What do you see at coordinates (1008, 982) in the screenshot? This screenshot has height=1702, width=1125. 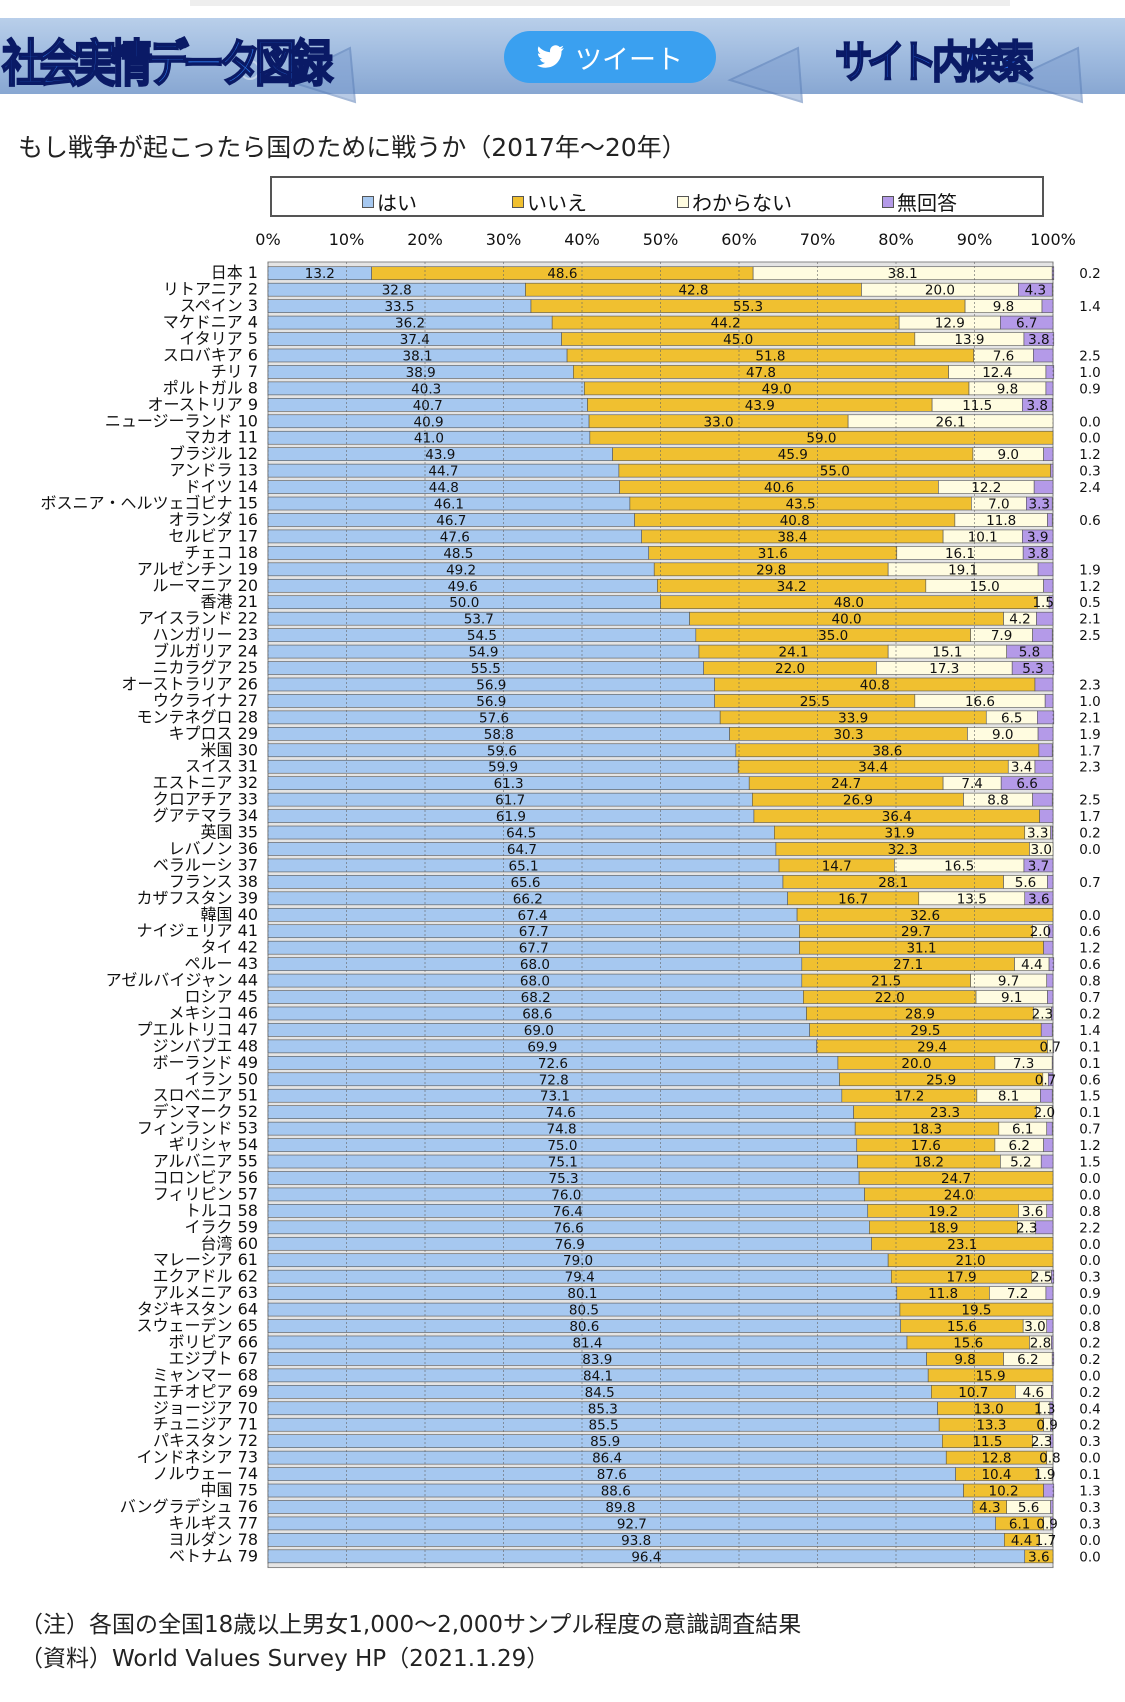 I see `data-label-dk: 9.7` at bounding box center [1008, 982].